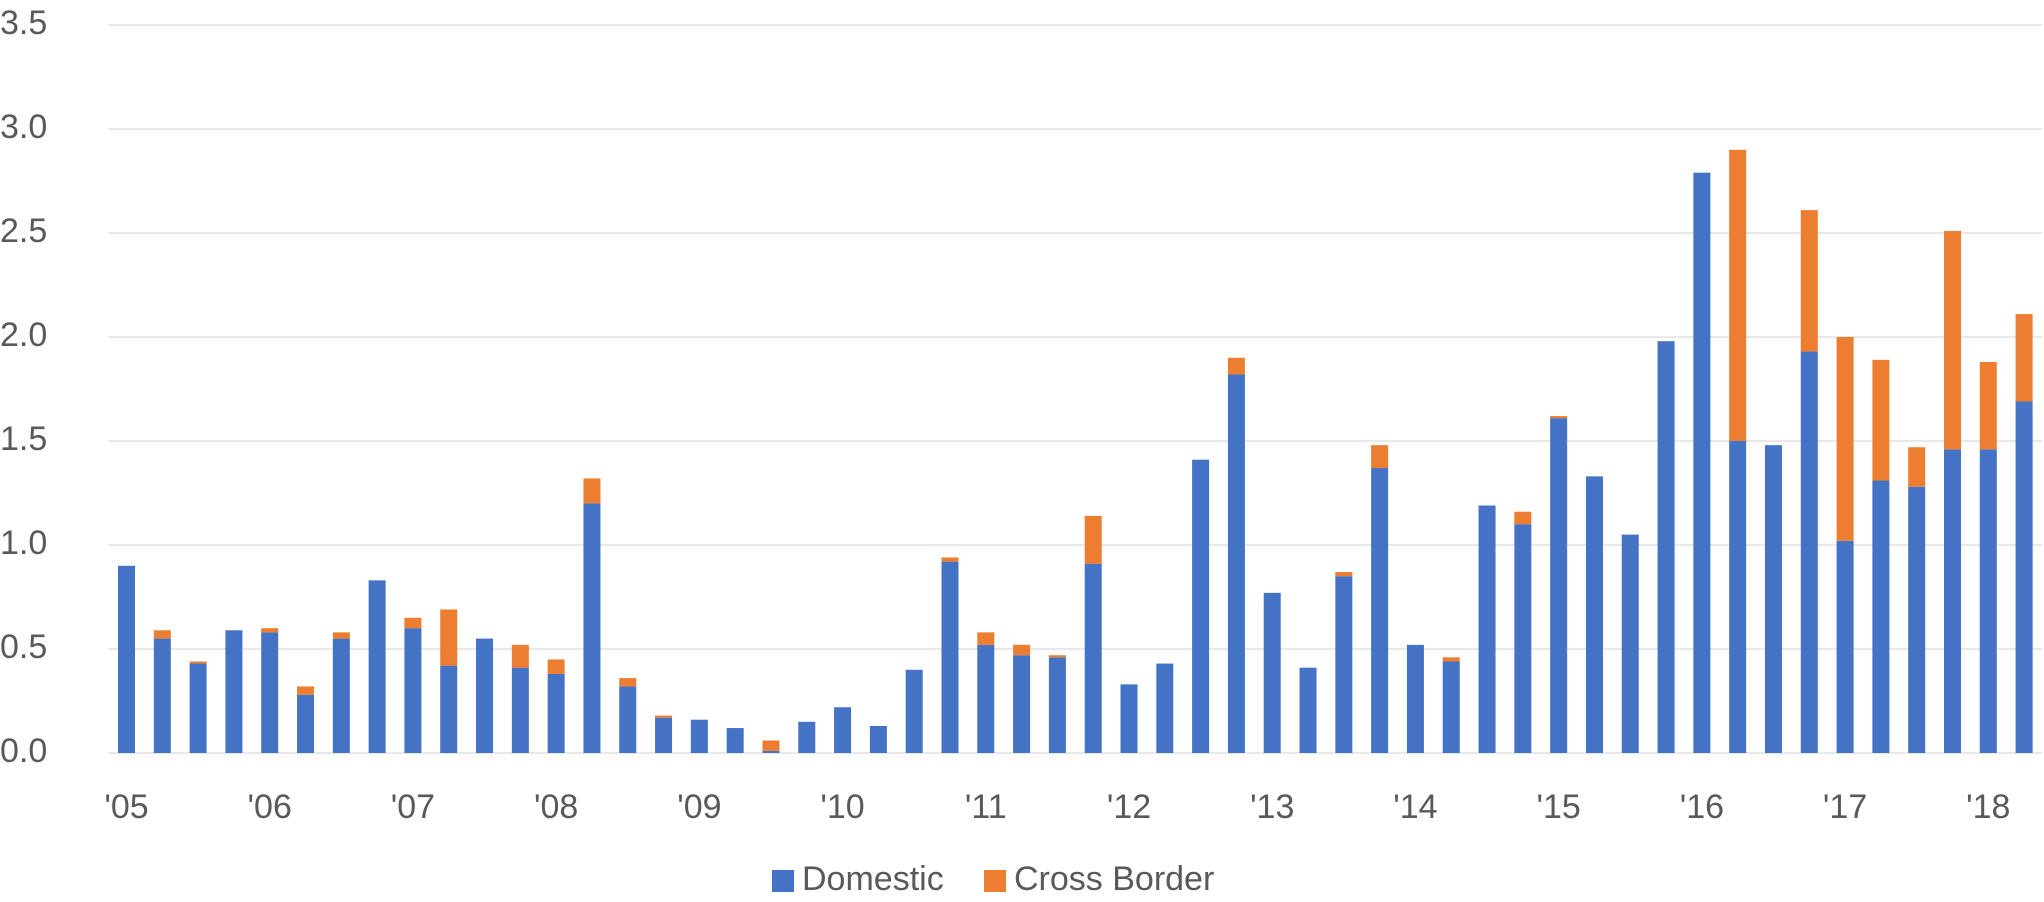 The image size is (2044, 902). I want to click on x-tick-label: '09, so click(699, 807).